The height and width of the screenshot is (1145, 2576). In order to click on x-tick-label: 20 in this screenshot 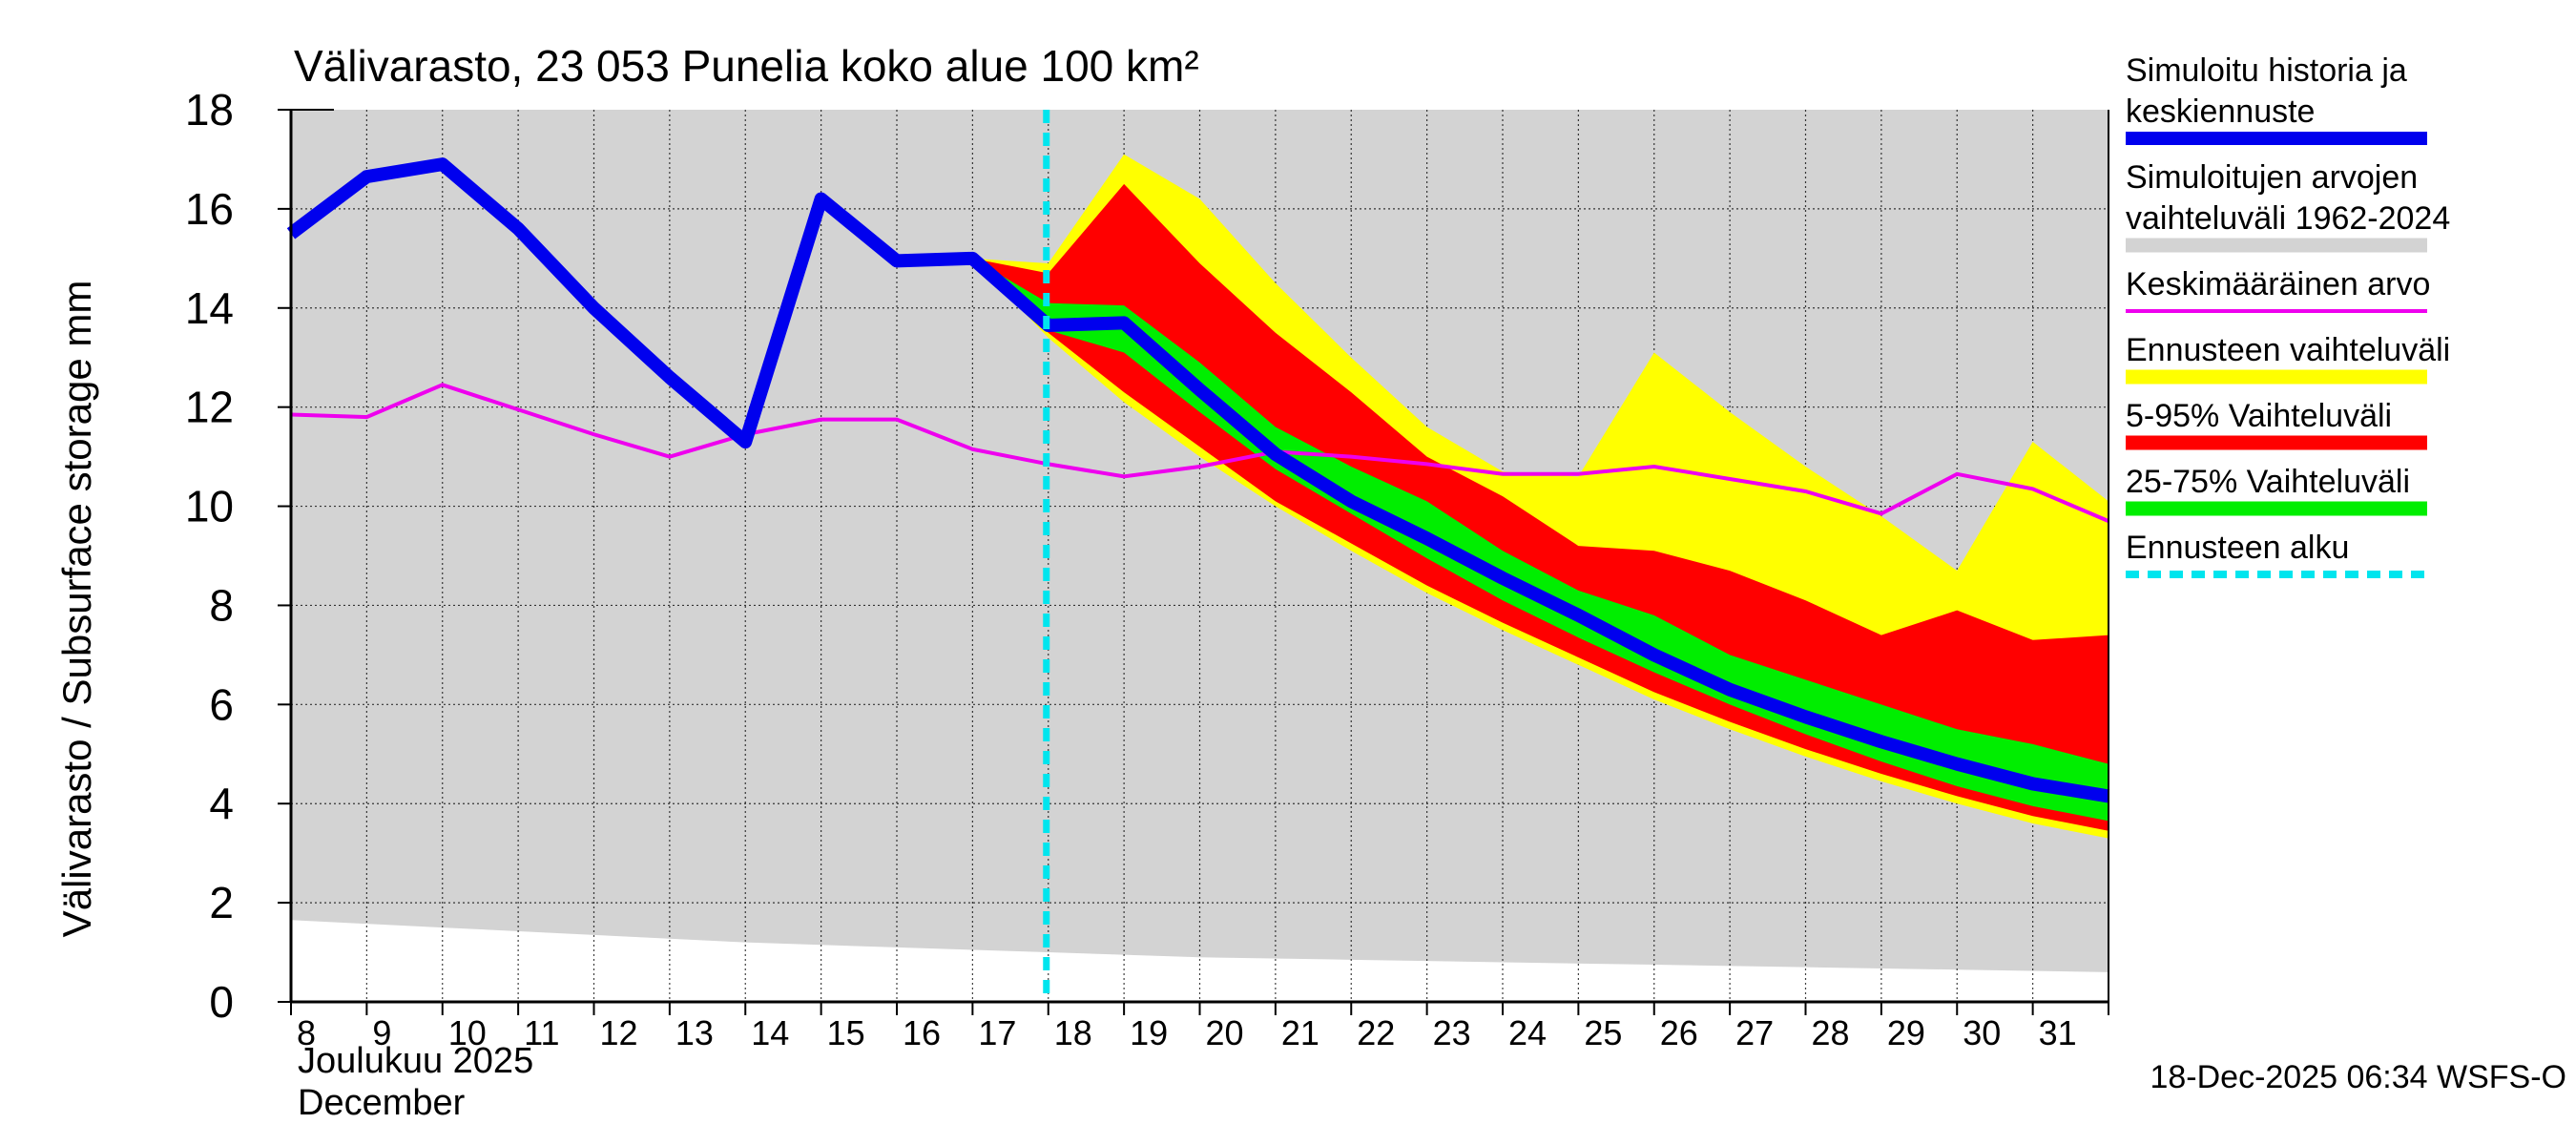, I will do `click(1225, 1032)`.